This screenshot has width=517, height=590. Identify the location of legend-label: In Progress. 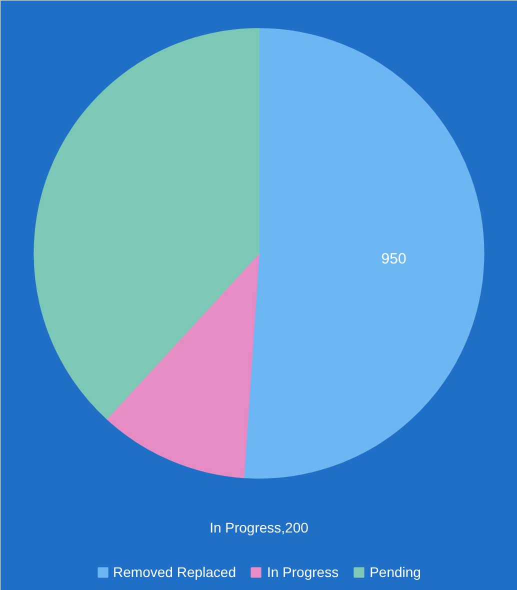
(302, 572).